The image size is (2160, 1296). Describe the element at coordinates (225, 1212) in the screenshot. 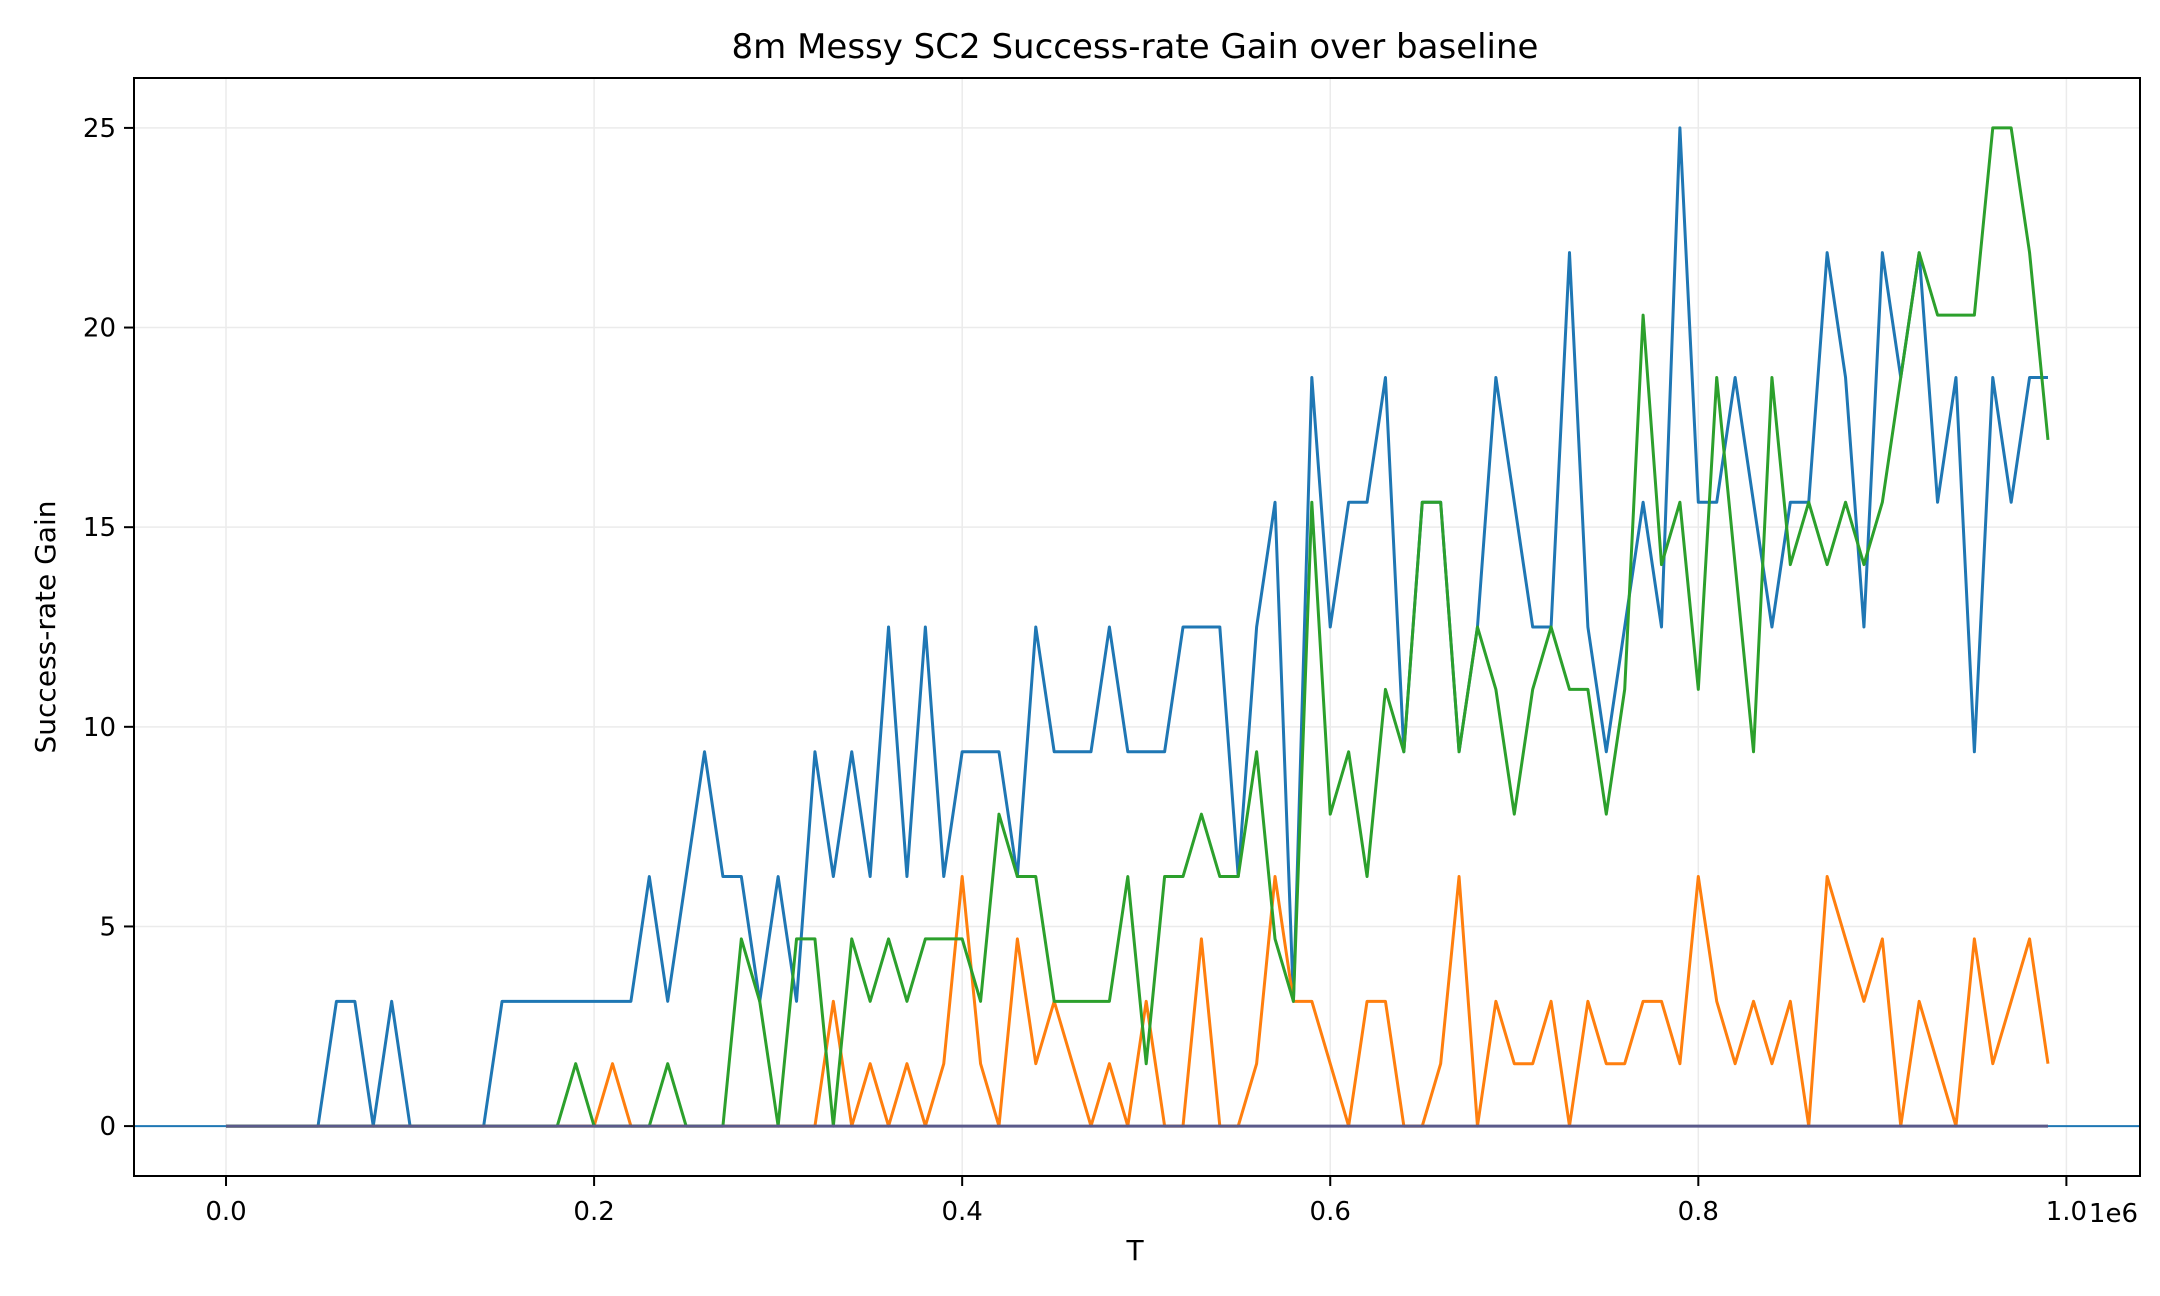

I see `x-tick-label-0: 0.0` at that location.